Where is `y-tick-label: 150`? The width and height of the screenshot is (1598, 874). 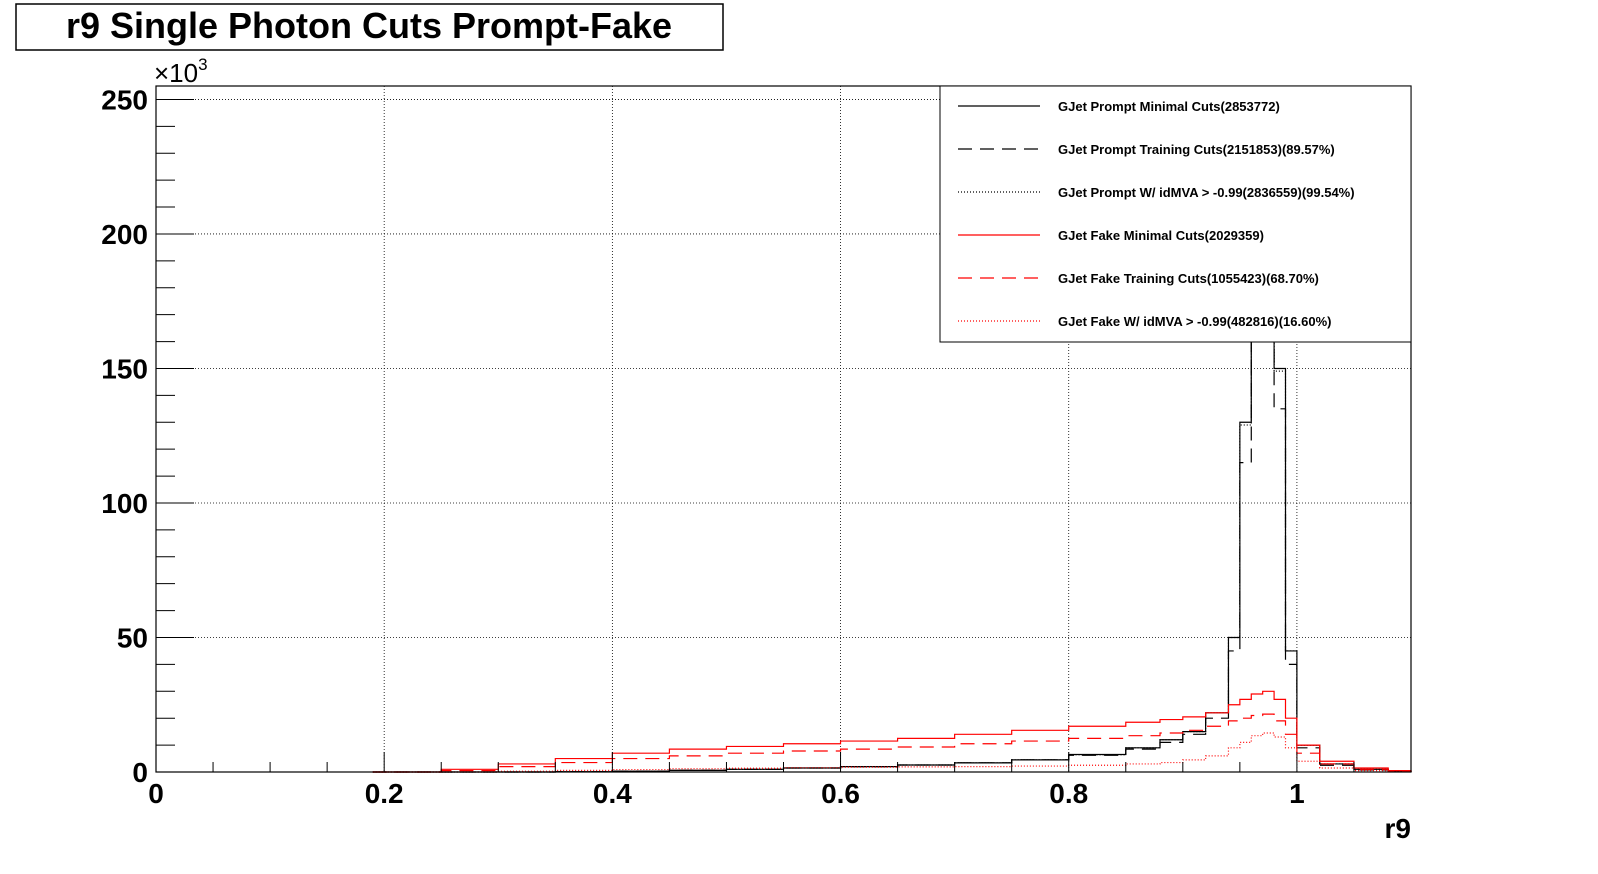
y-tick-label: 150 is located at coordinates (124, 368).